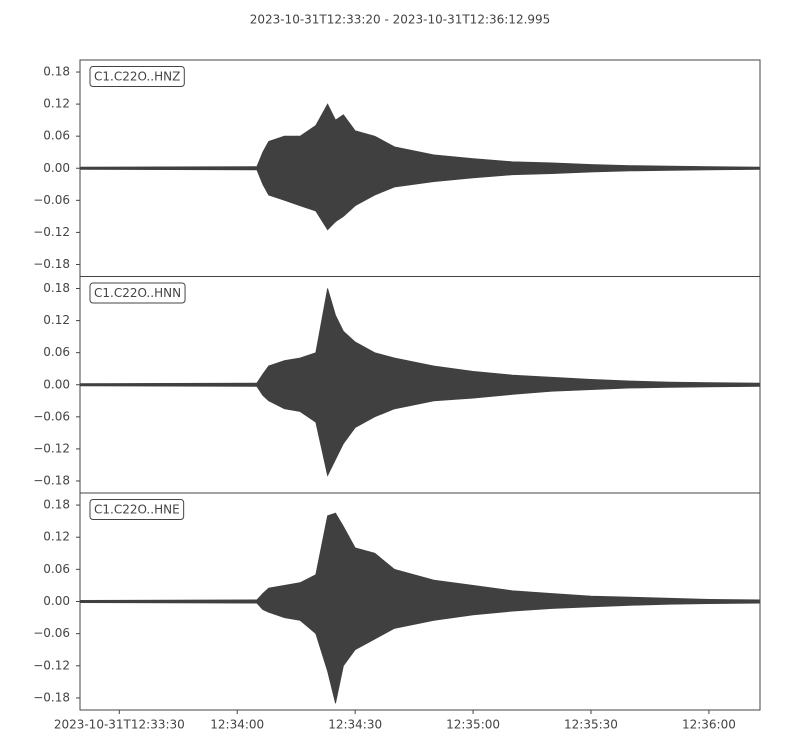 This screenshot has width=800, height=750. I want to click on x-tick-label: 12:34:30, so click(355, 725).